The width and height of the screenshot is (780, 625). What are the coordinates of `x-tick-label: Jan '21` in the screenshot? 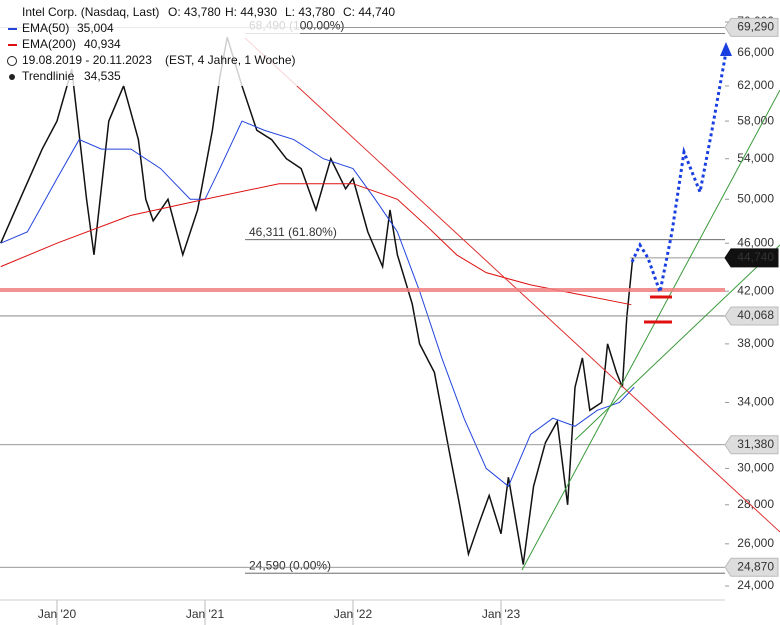 It's located at (205, 614).